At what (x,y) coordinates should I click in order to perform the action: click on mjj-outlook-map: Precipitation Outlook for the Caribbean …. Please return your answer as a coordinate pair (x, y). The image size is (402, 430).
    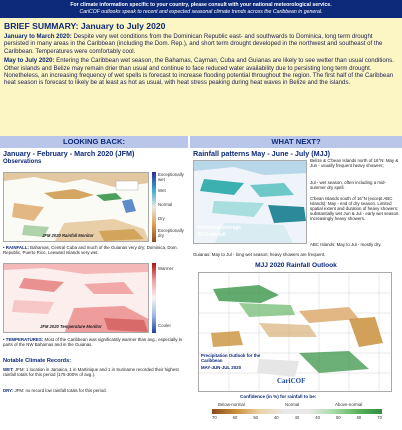
    Looking at the image, I should click on (295, 332).